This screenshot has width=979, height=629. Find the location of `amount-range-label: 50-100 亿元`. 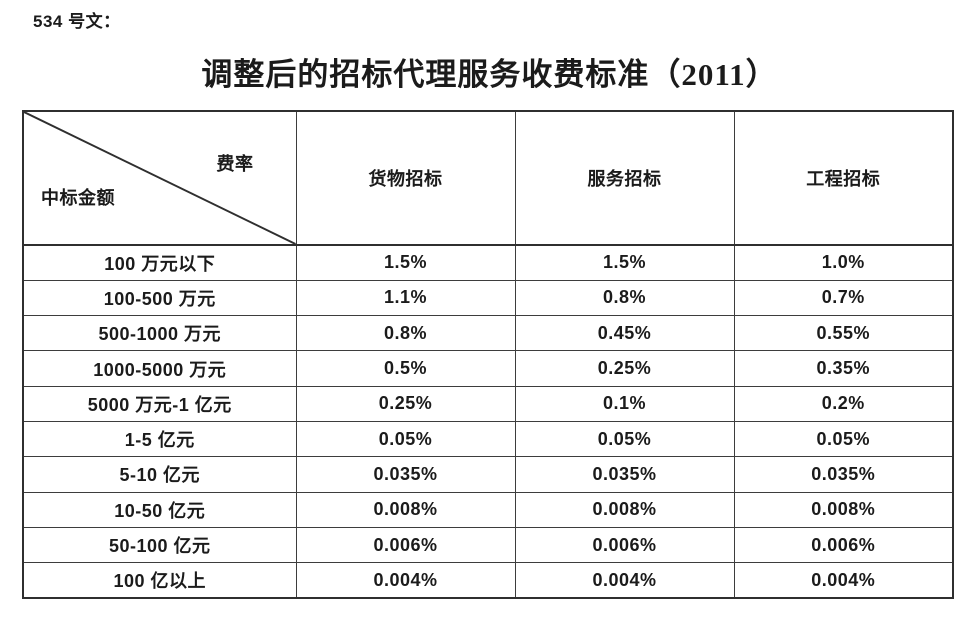

amount-range-label: 50-100 亿元 is located at coordinates (159, 545).